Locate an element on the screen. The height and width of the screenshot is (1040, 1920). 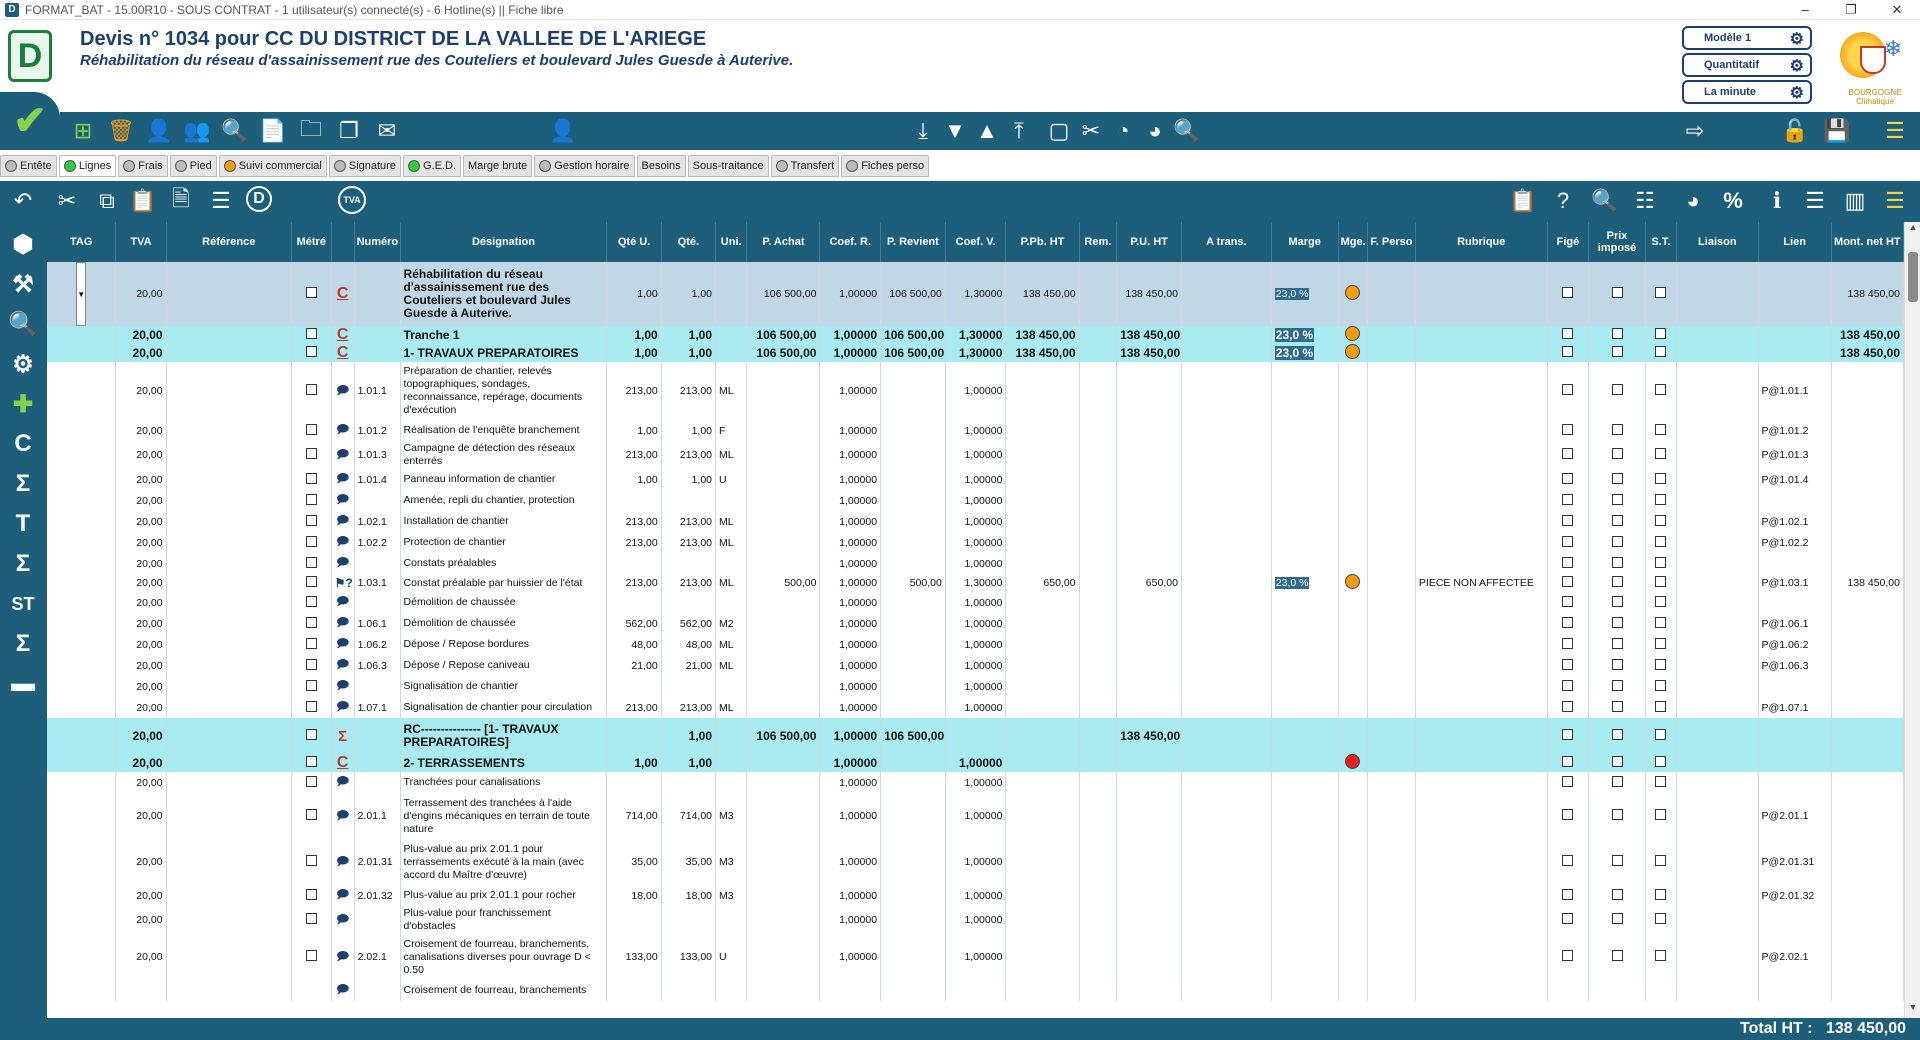
gear-icon: ⚙ is located at coordinates (1796, 66).